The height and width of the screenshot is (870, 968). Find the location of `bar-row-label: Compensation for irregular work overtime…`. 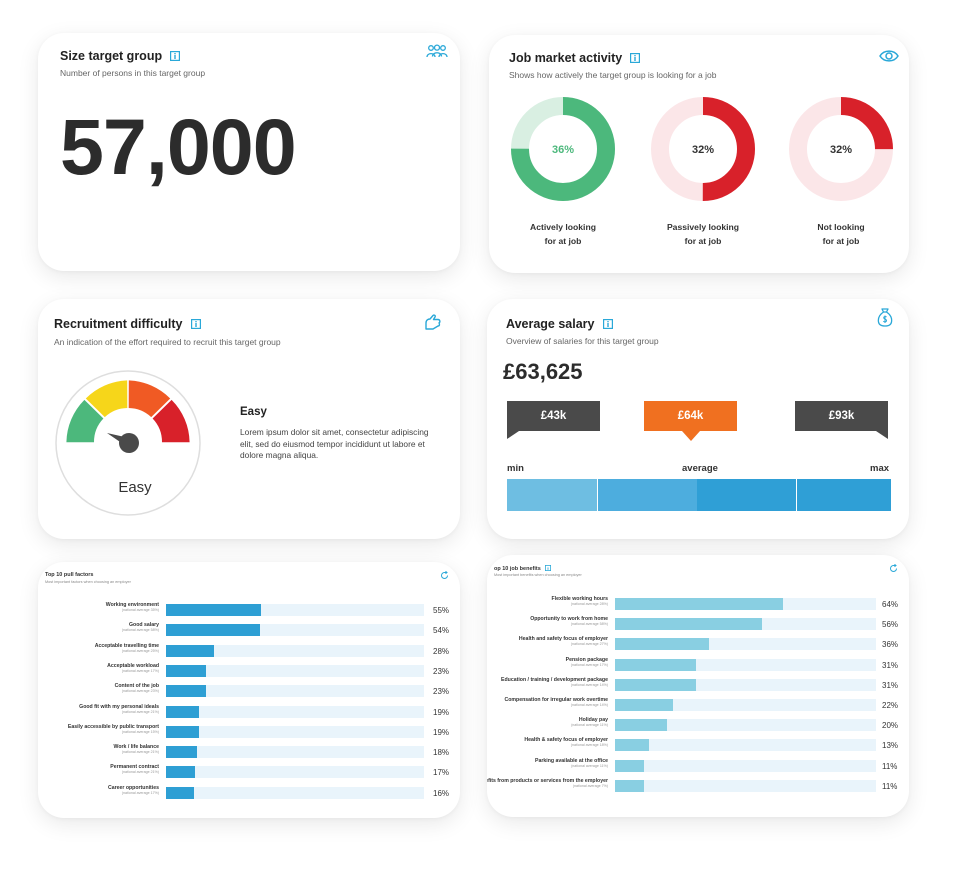

bar-row-label: Compensation for irregular work overtime… is located at coordinates (556, 702).